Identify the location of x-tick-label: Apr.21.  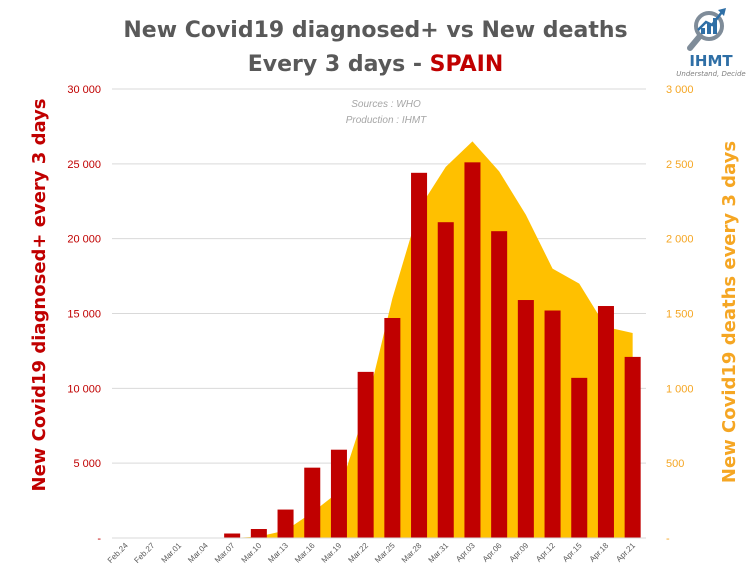
(625, 552).